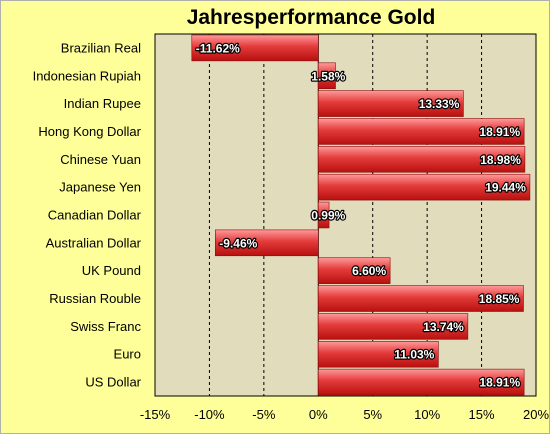 The width and height of the screenshot is (550, 434). What do you see at coordinates (105, 326) in the screenshot?
I see `category-label: Swiss Franc` at bounding box center [105, 326].